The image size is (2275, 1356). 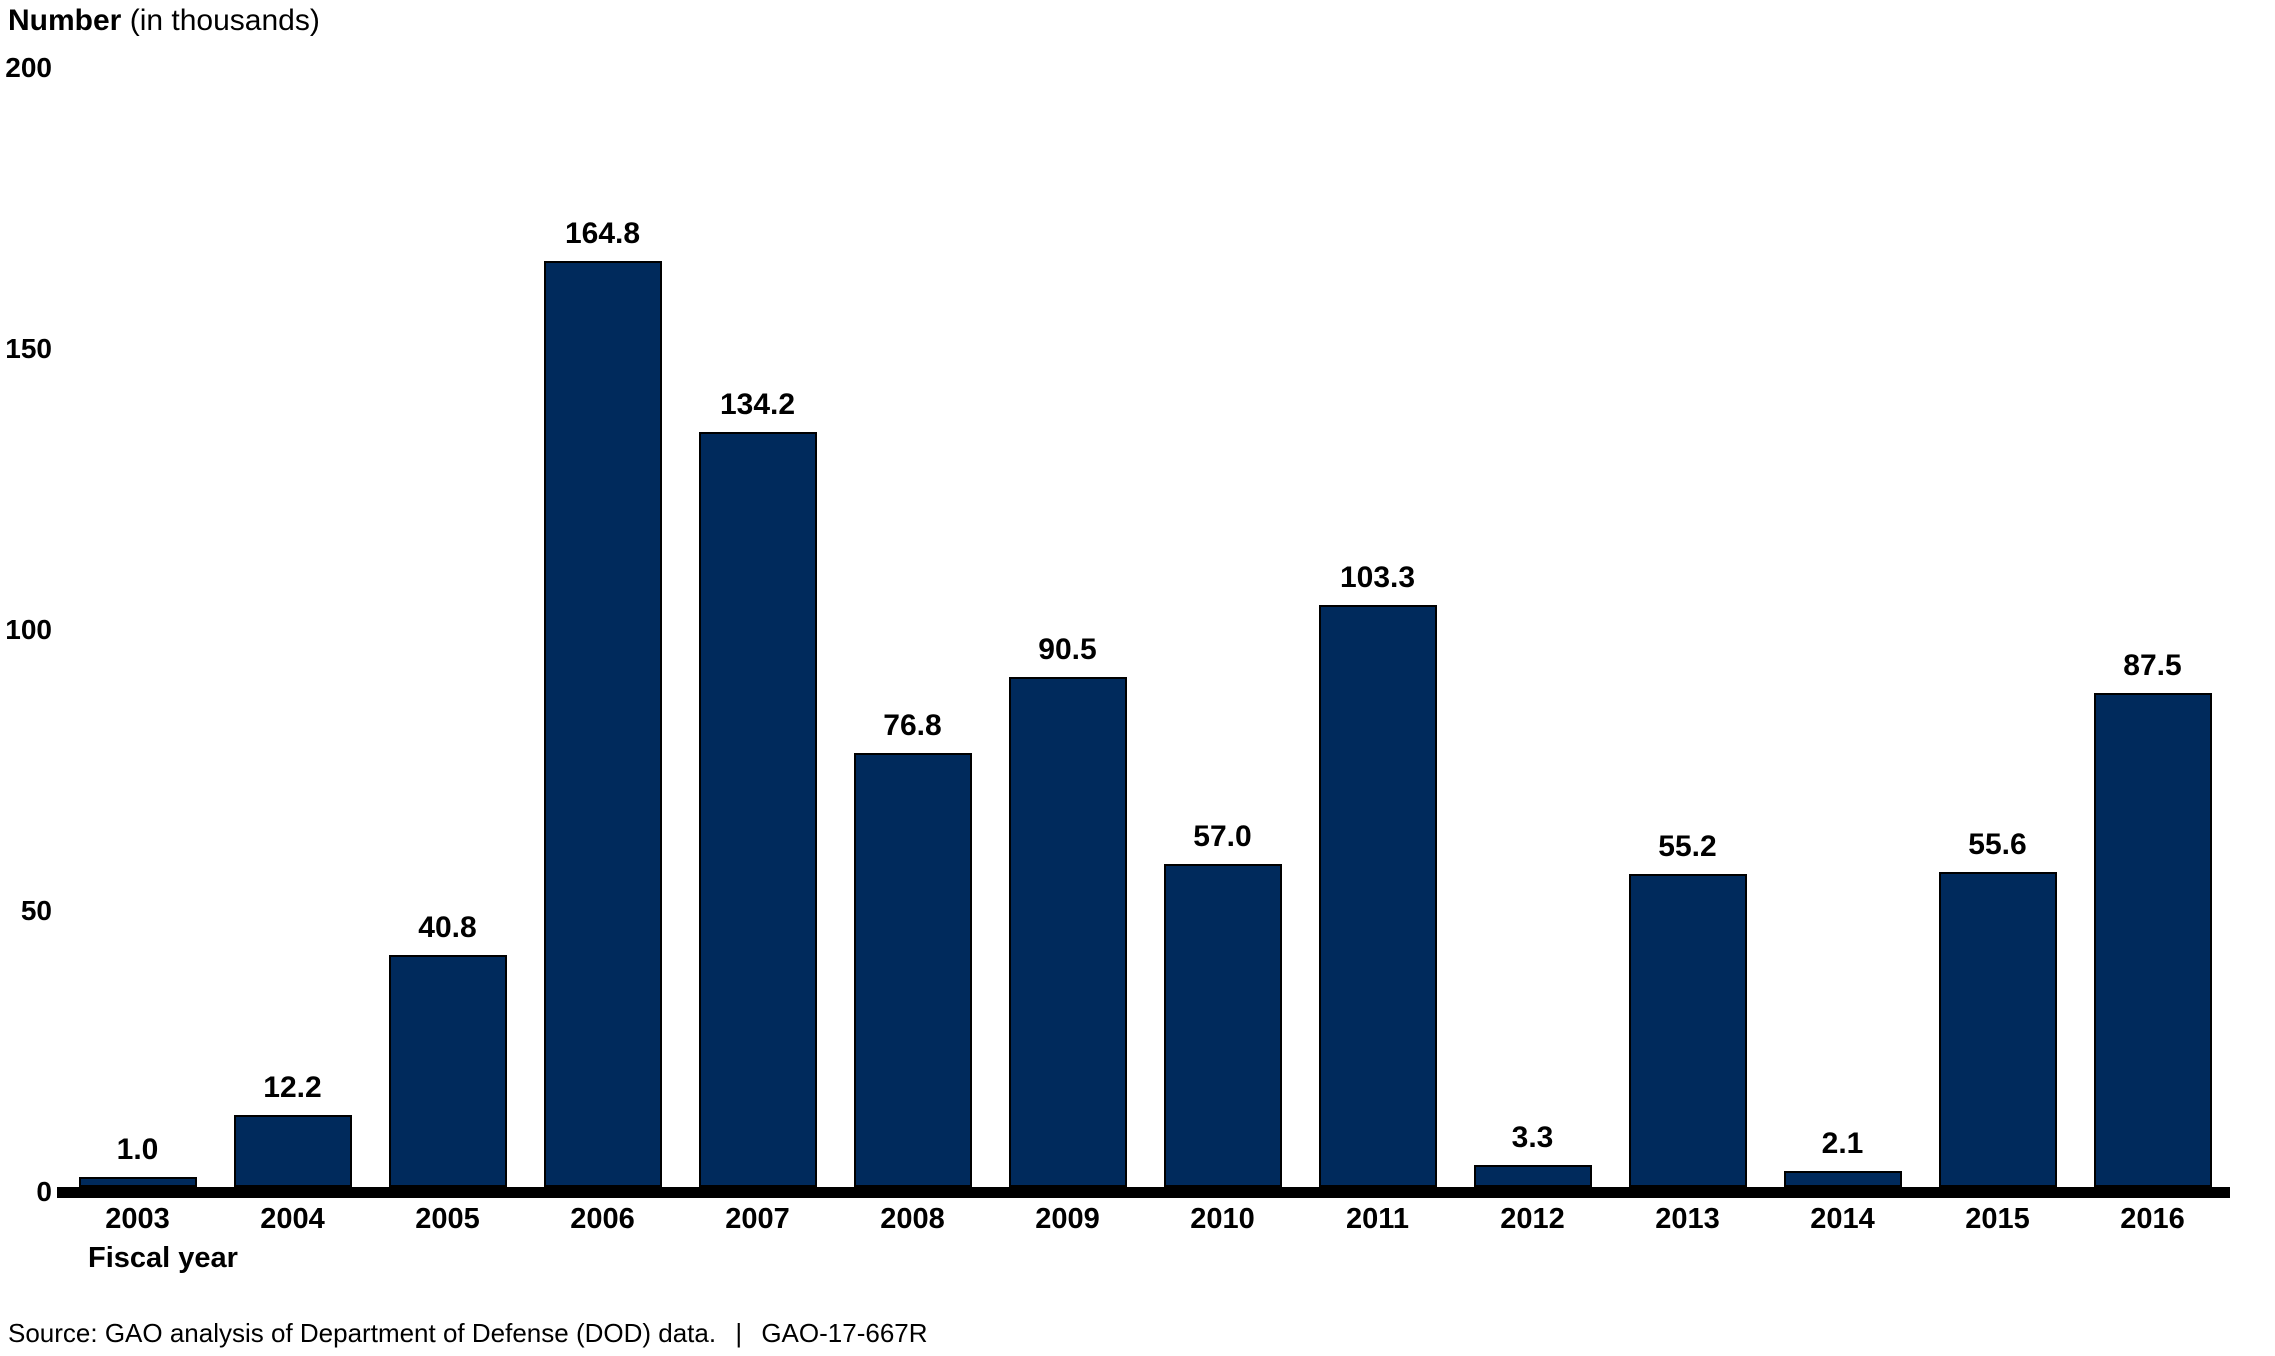 I want to click on bar-group: 134.2 2007, so click(x=757, y=651).